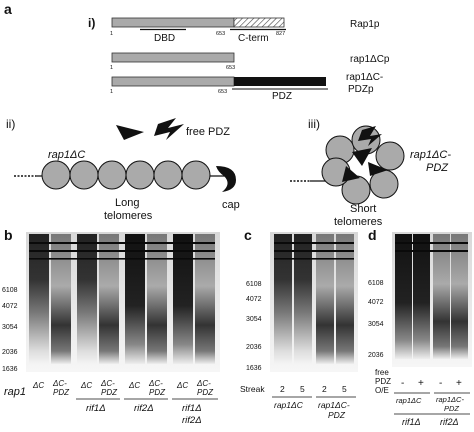 The width and height of the screenshot is (474, 432). I want to click on rap1p-name: Rap1p, so click(365, 24).